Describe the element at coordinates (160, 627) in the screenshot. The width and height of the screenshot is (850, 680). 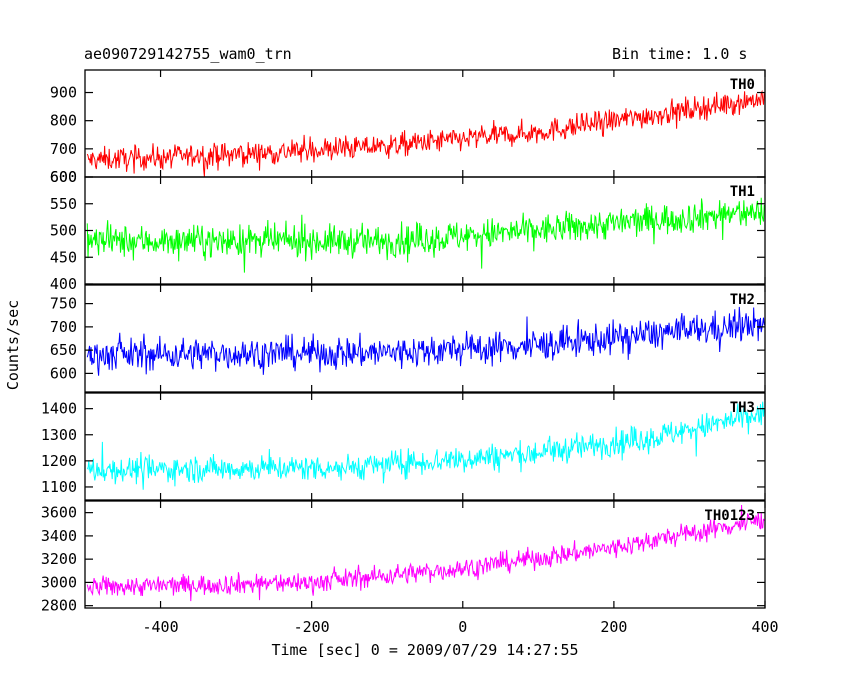
I see `x-tick-label: -400` at that location.